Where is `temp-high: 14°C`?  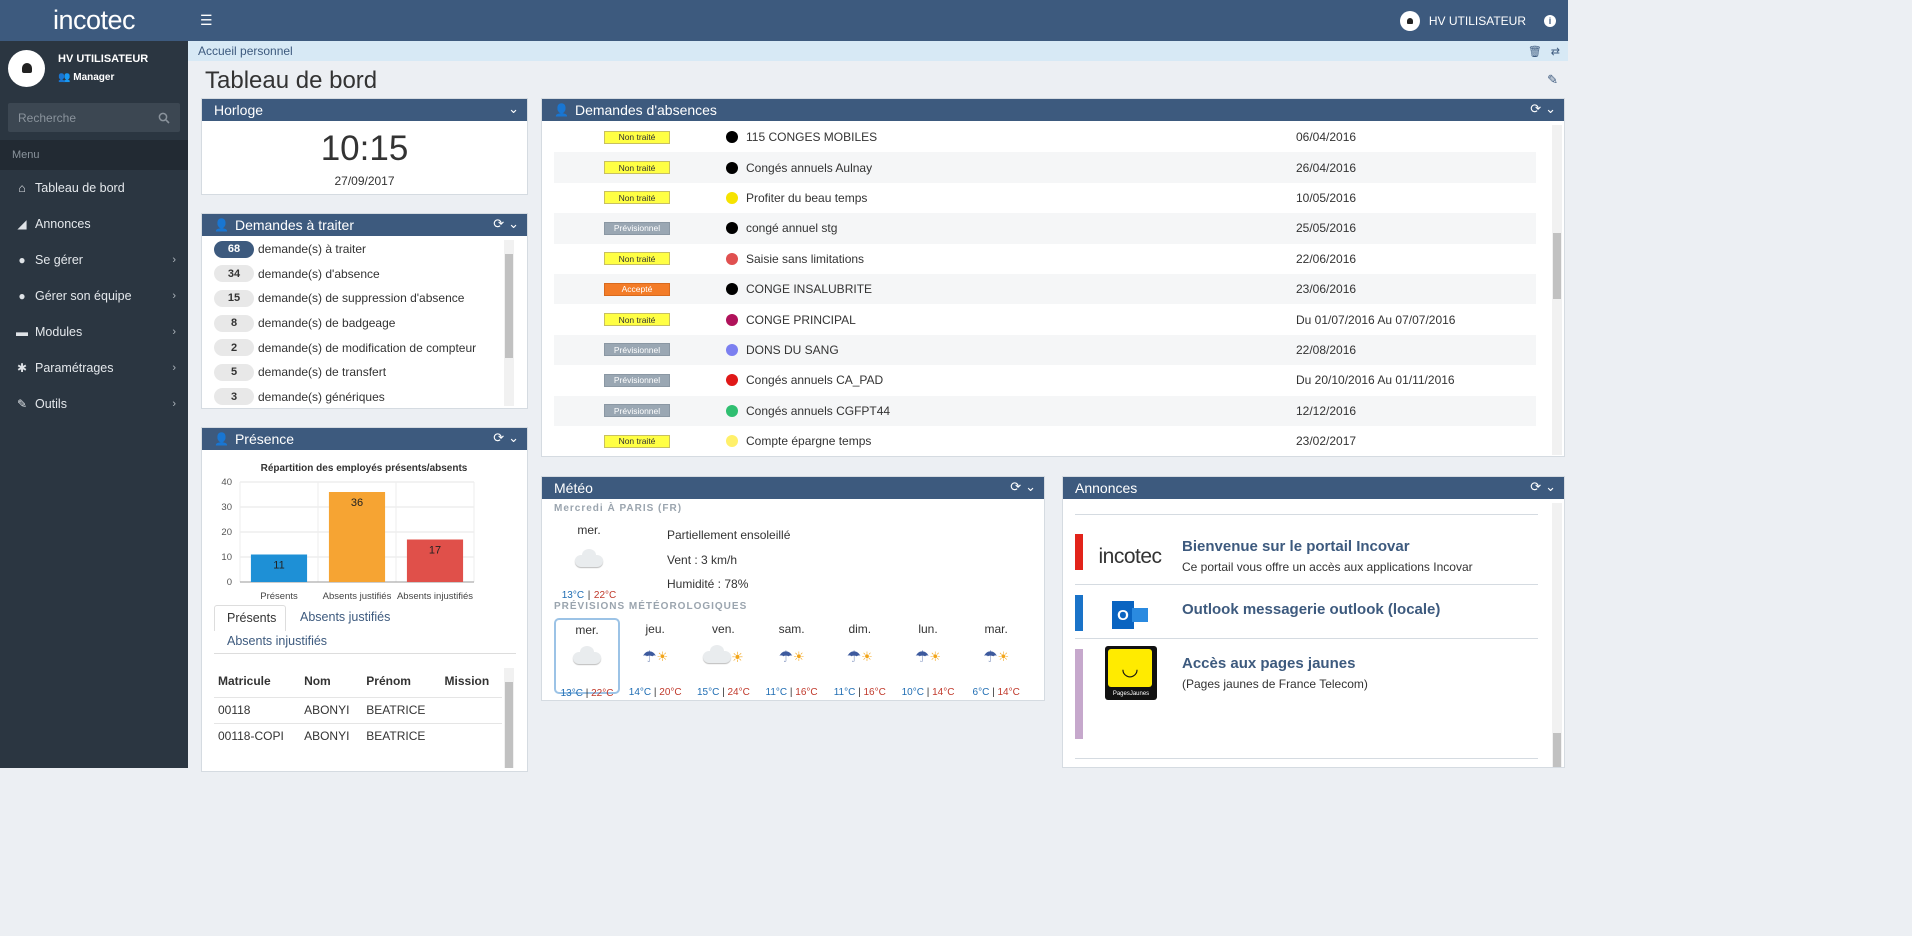
temp-high: 14°C is located at coordinates (1008, 692).